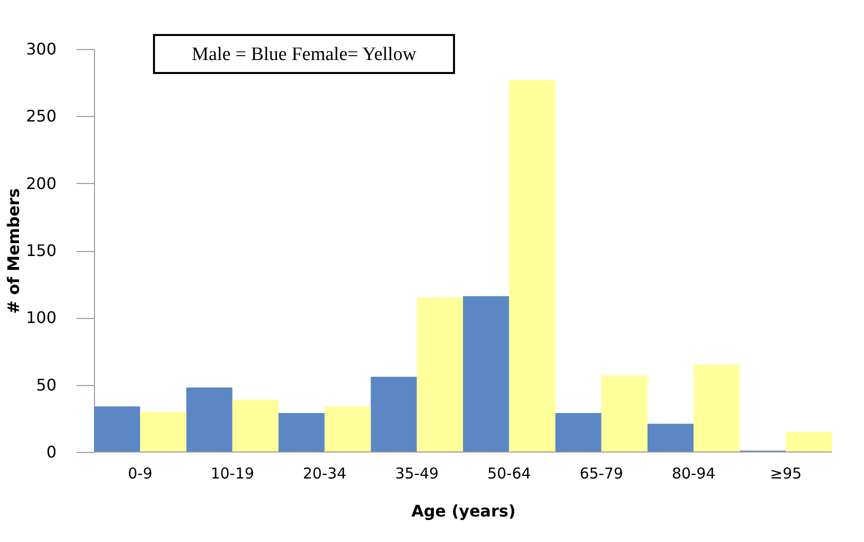  I want to click on y-tick-label: 300, so click(41, 49).